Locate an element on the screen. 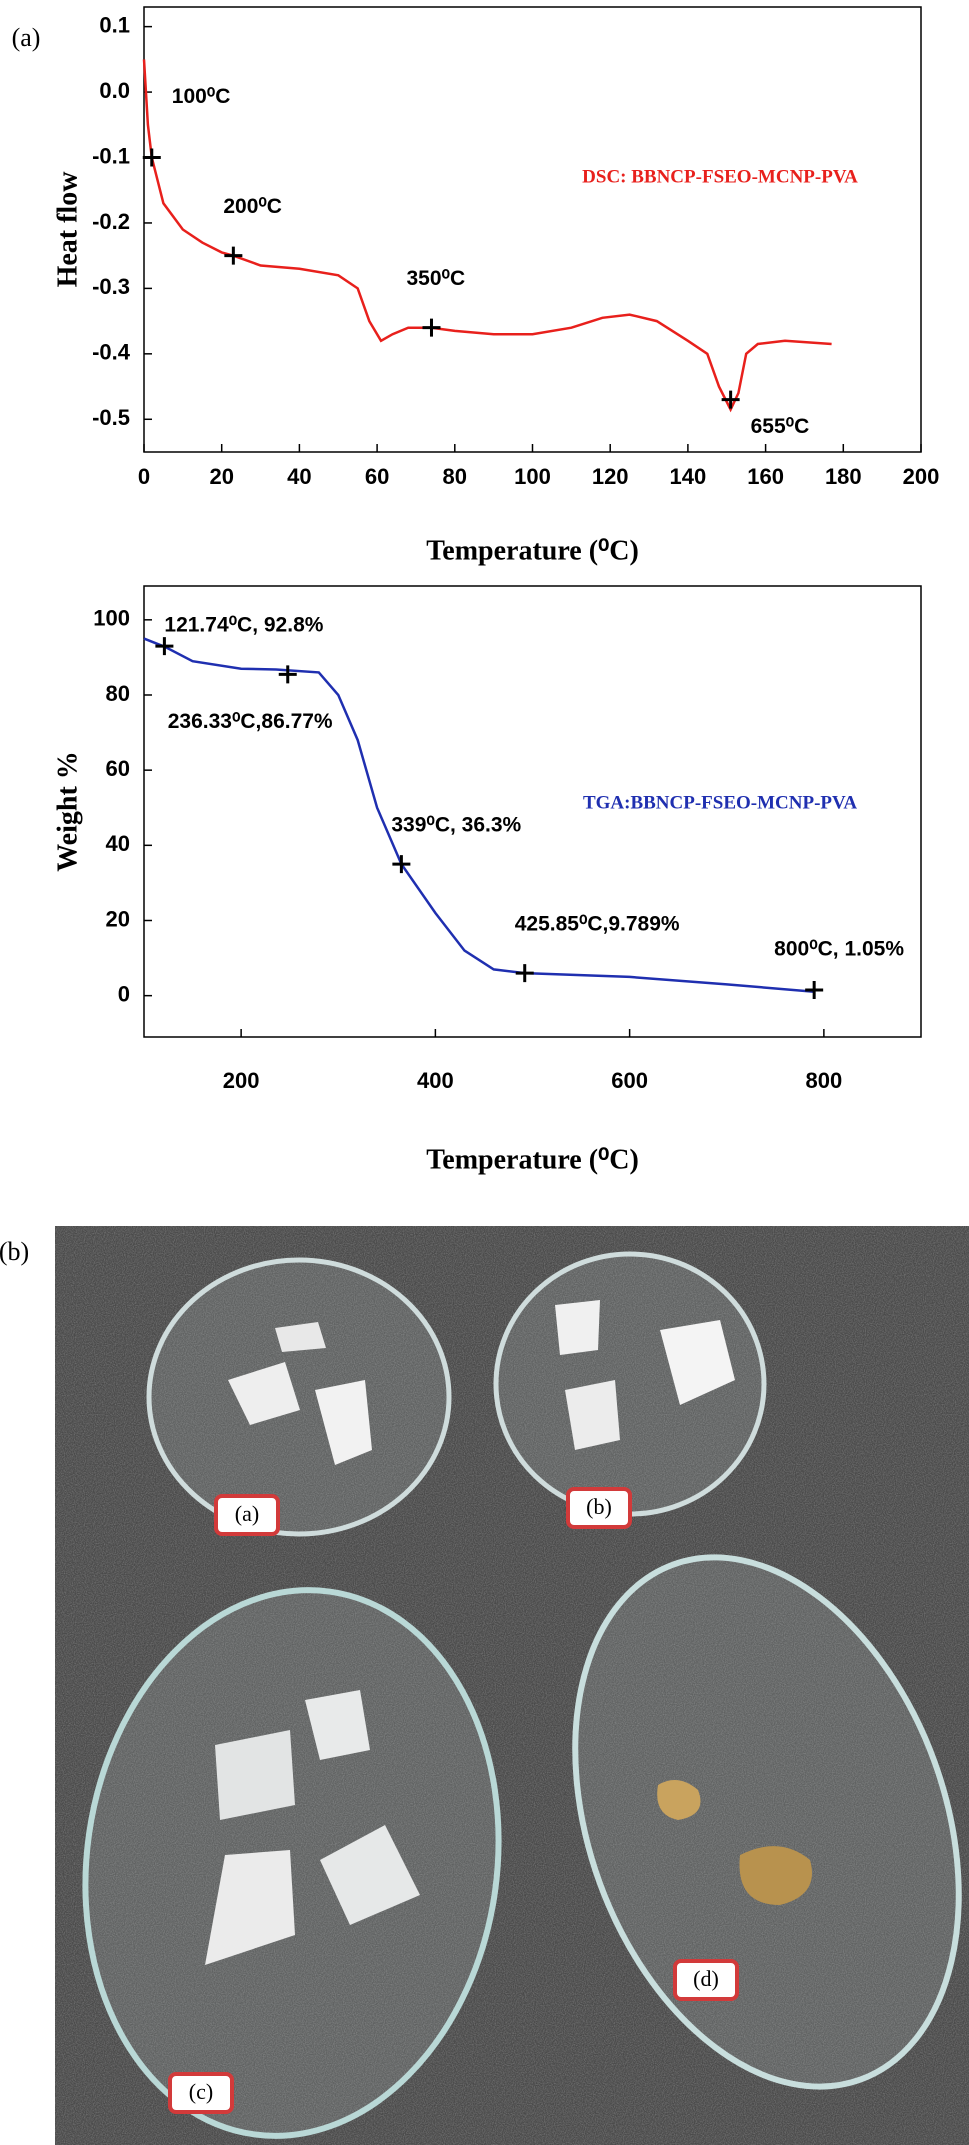  y-tick-label: 80 is located at coordinates (118, 693).